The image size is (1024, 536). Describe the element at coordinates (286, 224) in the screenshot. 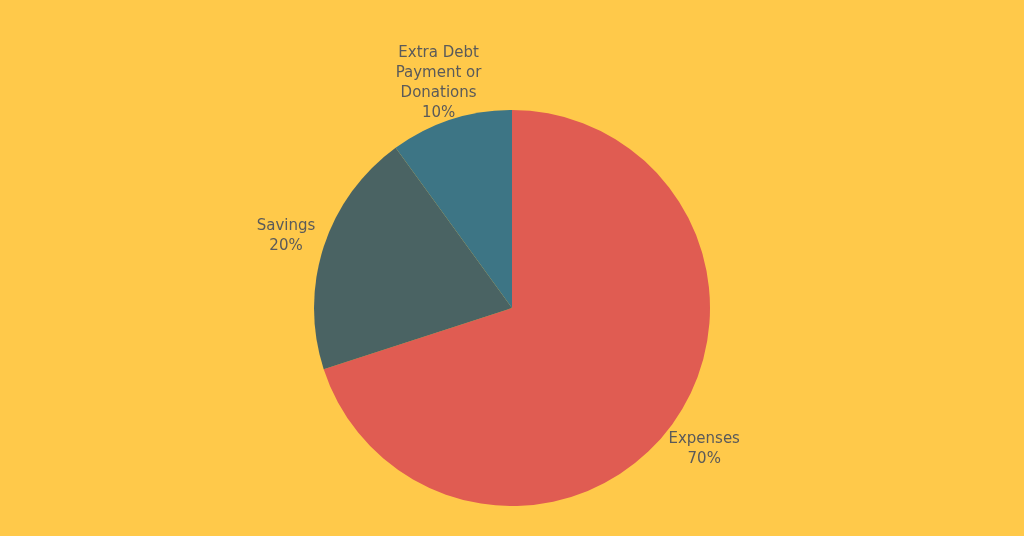

I see `slice-label: Savings` at that location.